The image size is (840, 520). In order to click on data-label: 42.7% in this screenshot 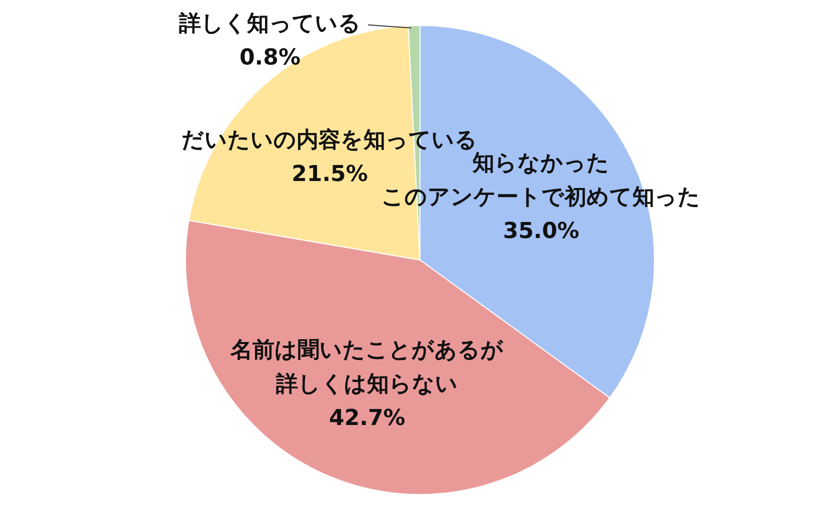, I will do `click(367, 419)`.